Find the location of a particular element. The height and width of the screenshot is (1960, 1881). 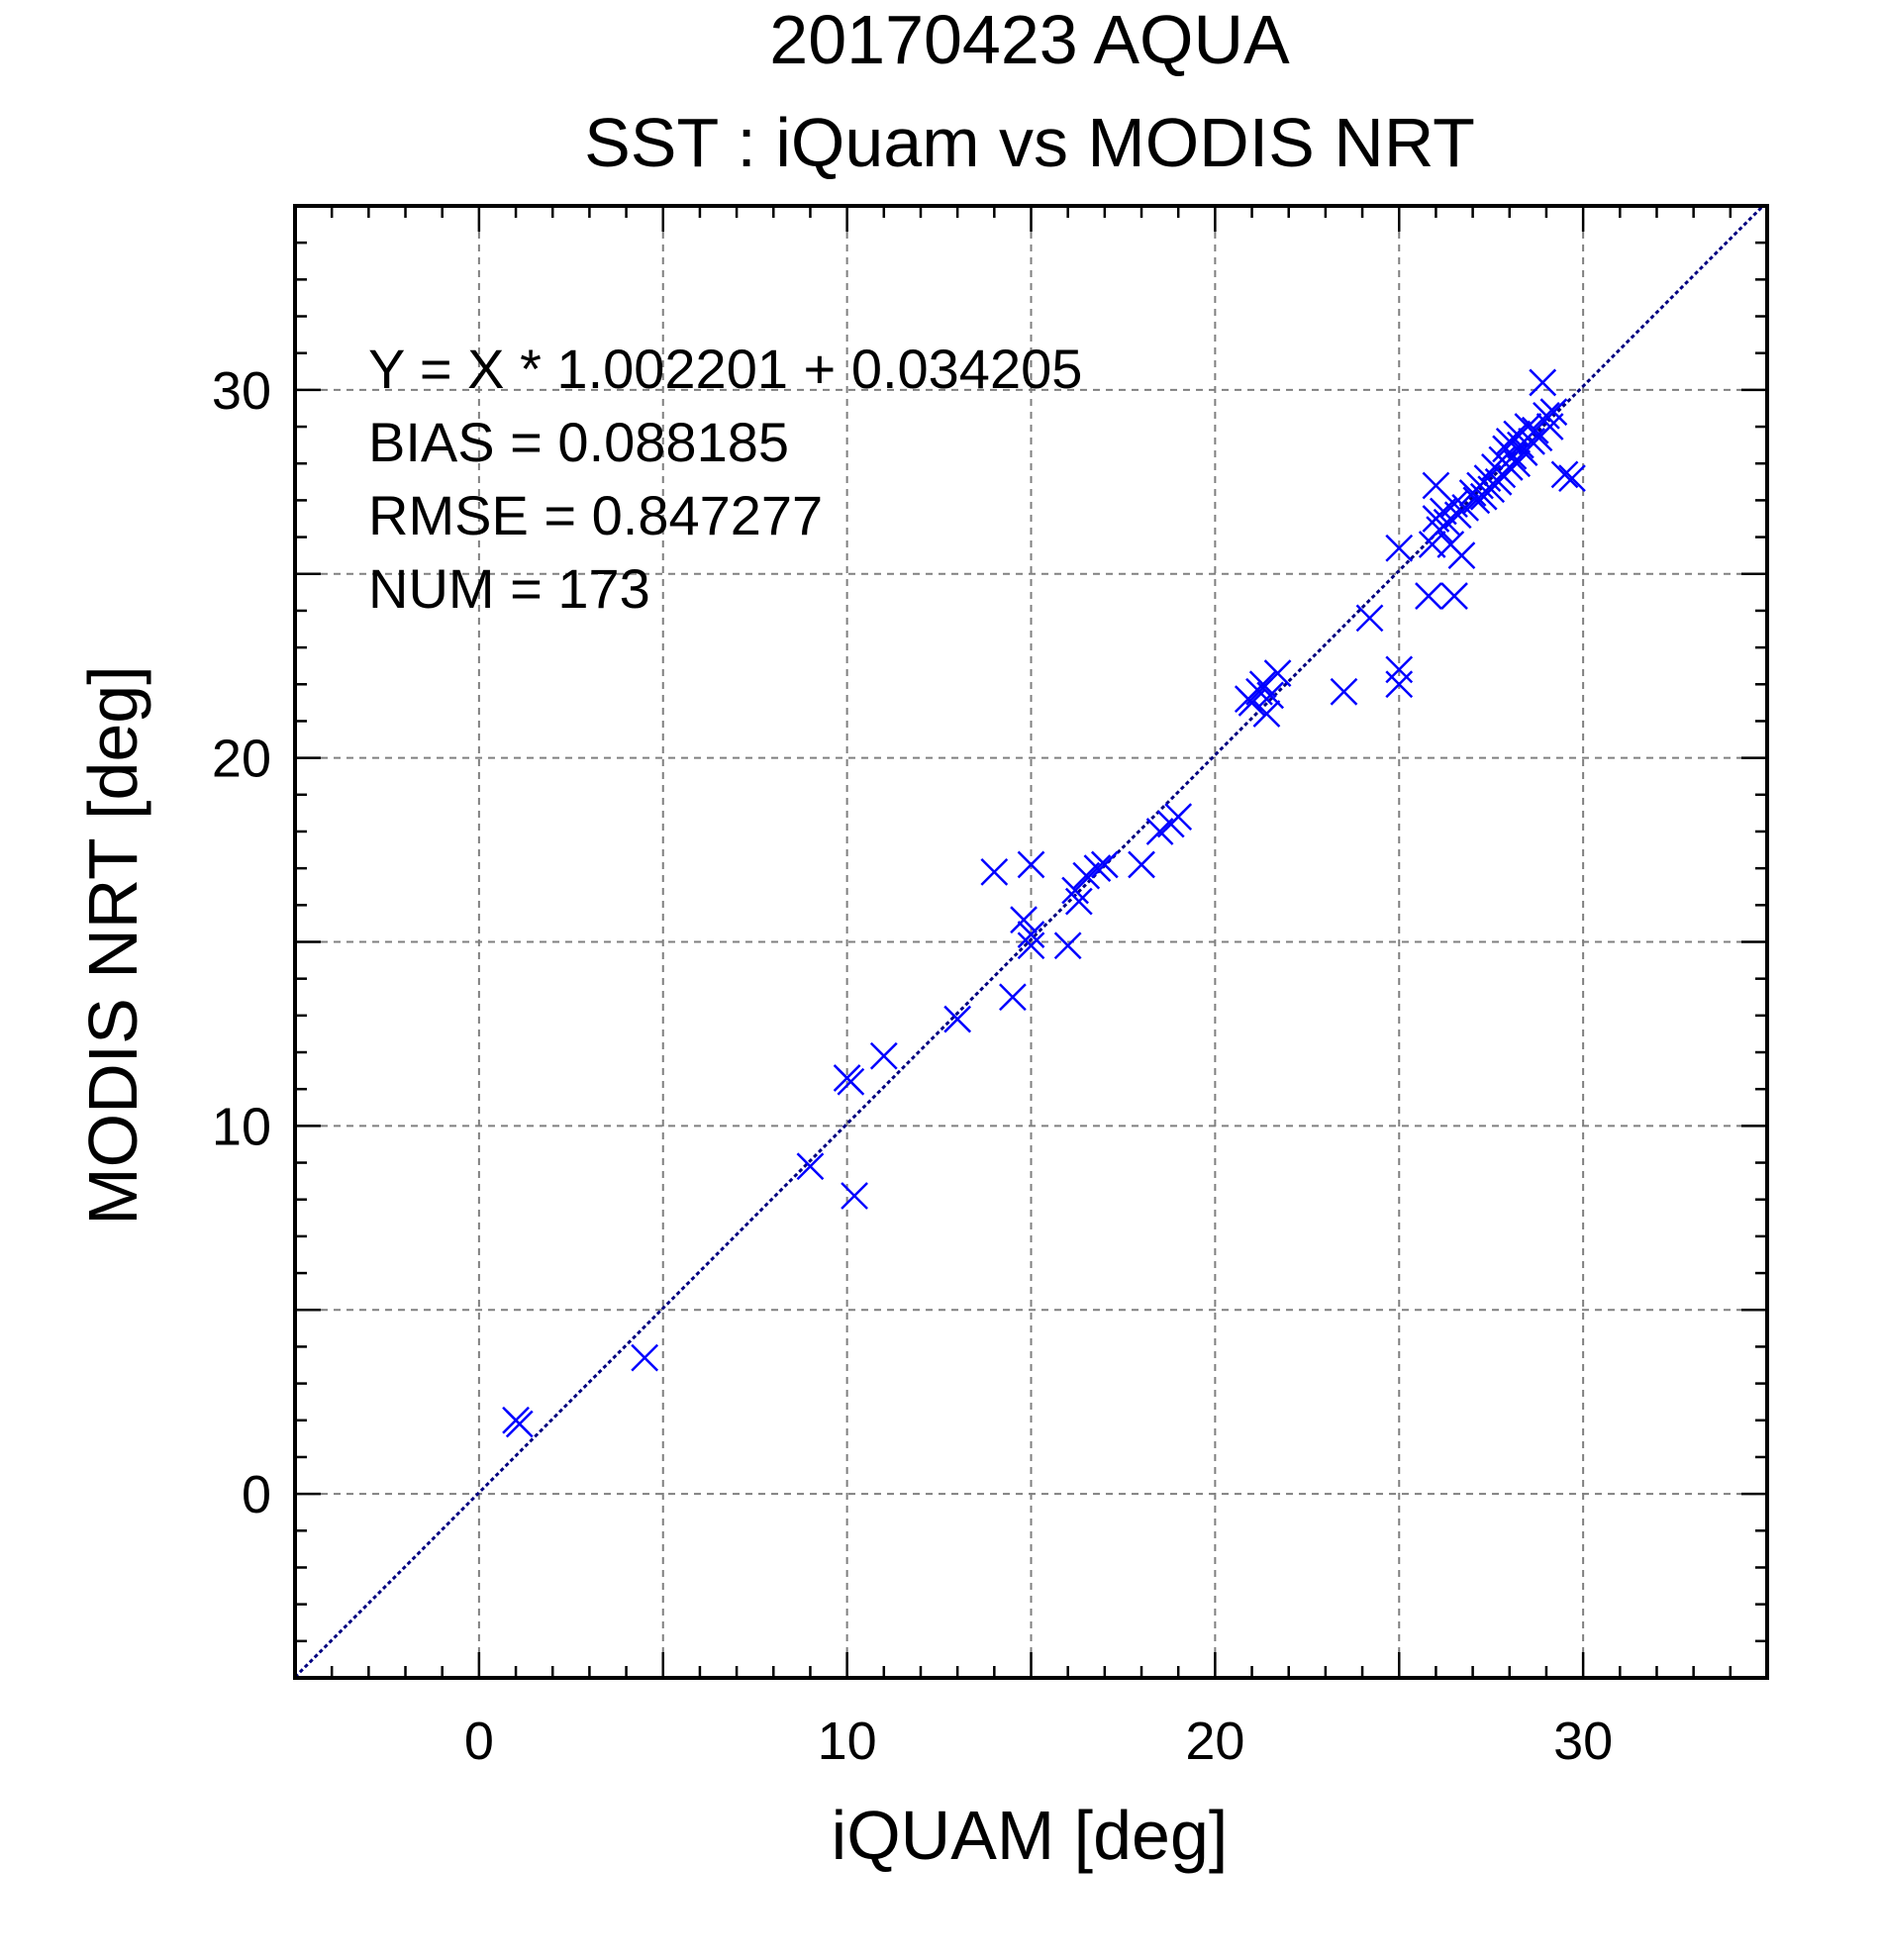

y-tick-label: 10 is located at coordinates (242, 1126).